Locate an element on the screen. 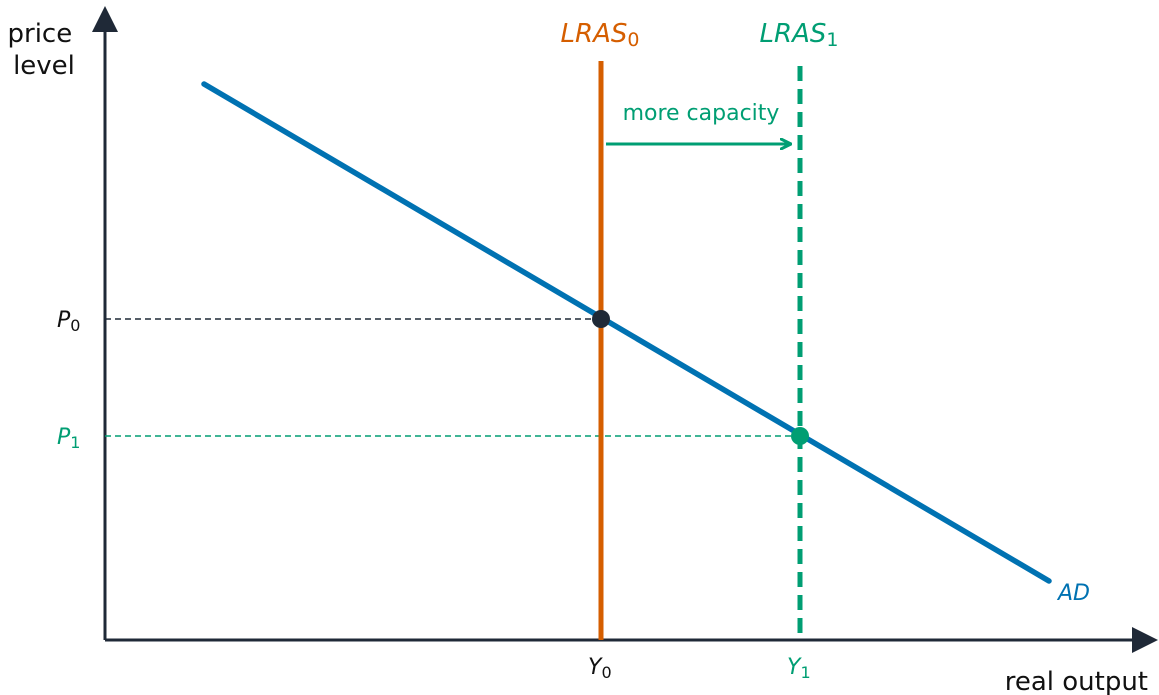 The width and height of the screenshot is (1159, 695). y0-tick-label: Y0 is located at coordinates (600, 668).